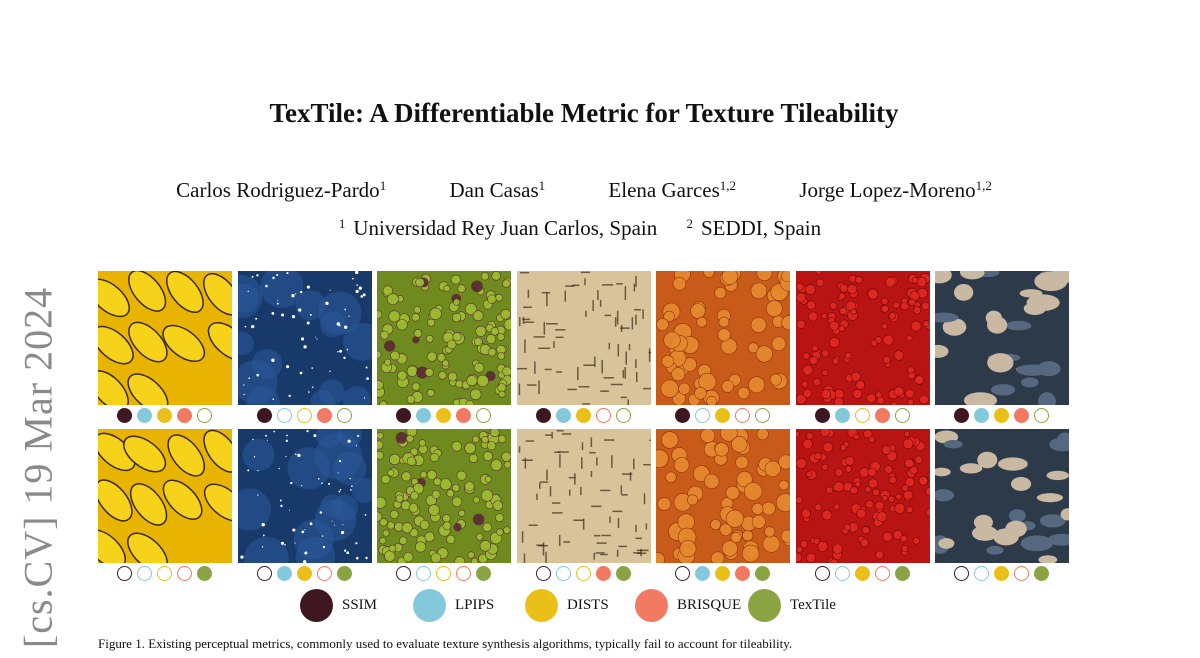 The image size is (1200, 658). Describe the element at coordinates (342, 223) in the screenshot. I see `affiliation-number: 1` at that location.